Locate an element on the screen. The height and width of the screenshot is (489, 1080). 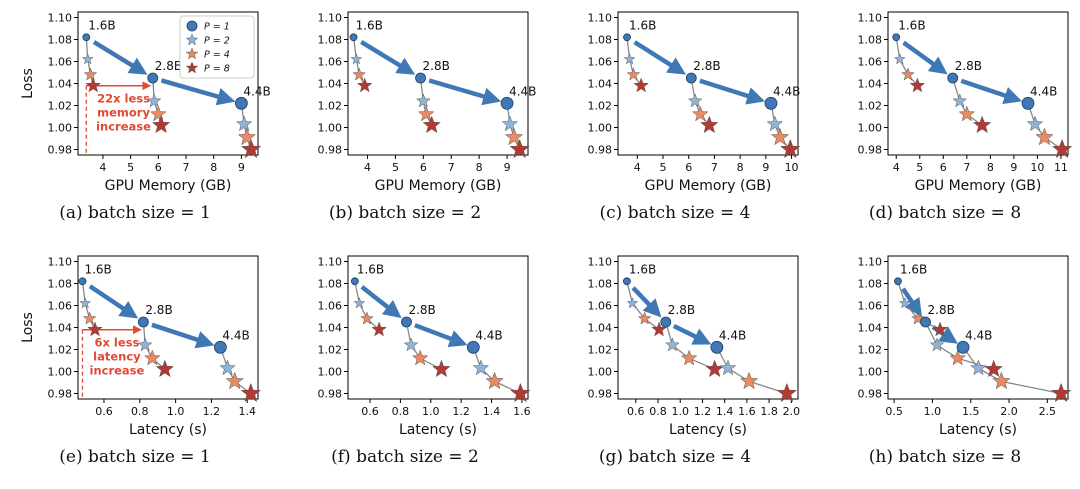
x-tick-label: 1.6 is located at coordinates (522, 411).